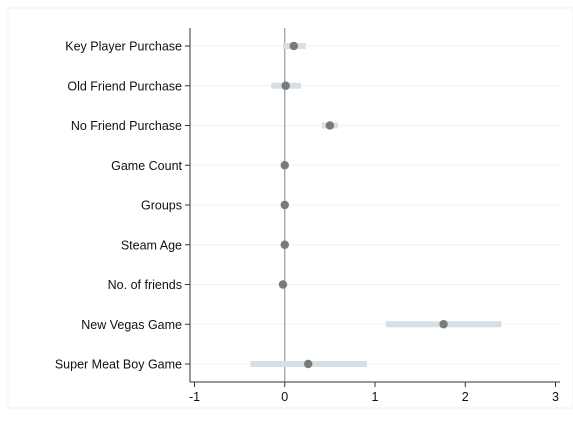 The height and width of the screenshot is (422, 573). I want to click on y-tick-label: New Vegas Game, so click(131, 325).